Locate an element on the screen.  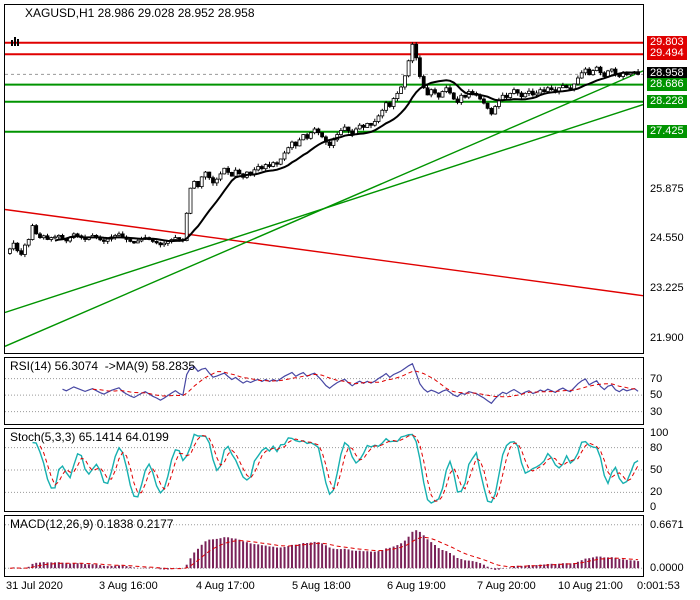
price-axis-label: 70 is located at coordinates (656, 379).